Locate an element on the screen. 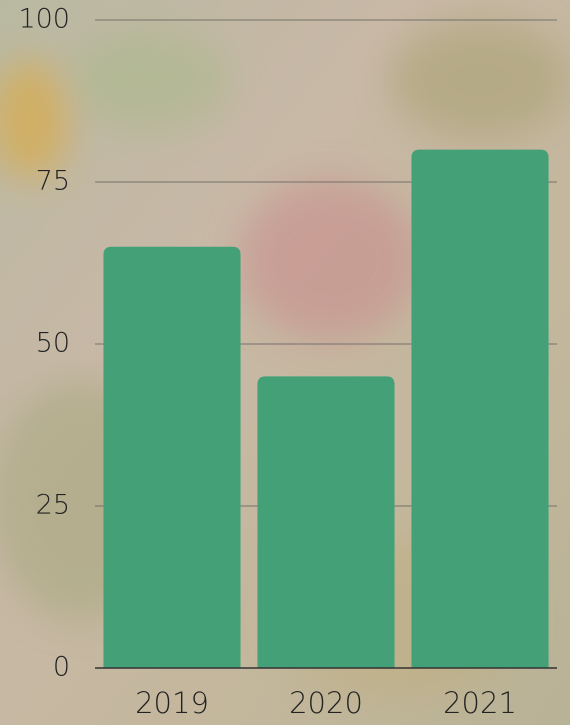 The height and width of the screenshot is (725, 570). y-tick-label: 50 is located at coordinates (53, 343).